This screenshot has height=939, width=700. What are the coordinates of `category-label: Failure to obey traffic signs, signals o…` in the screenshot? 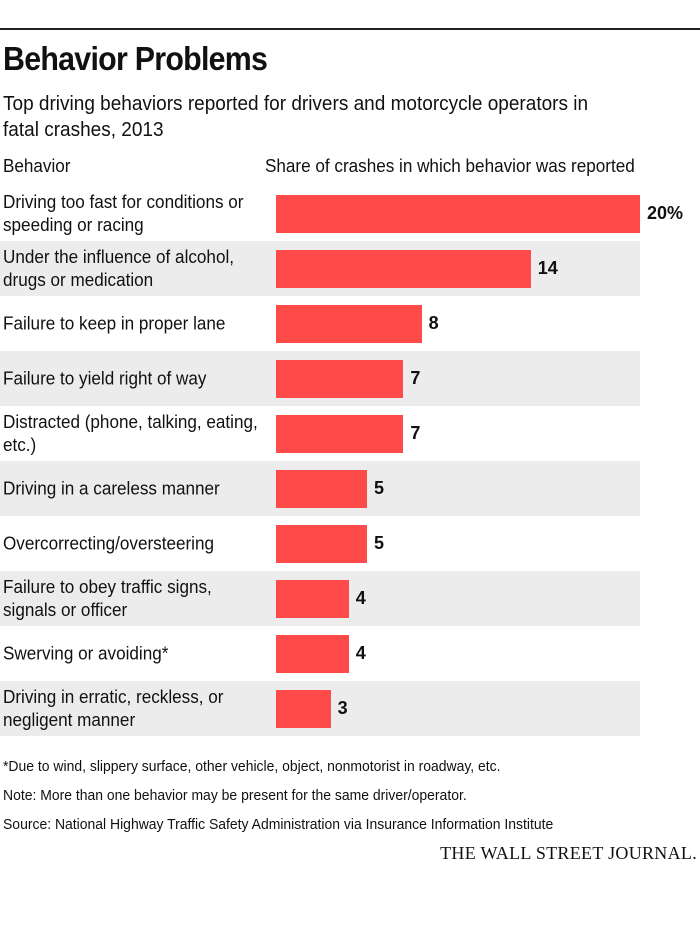 It's located at (107, 598).